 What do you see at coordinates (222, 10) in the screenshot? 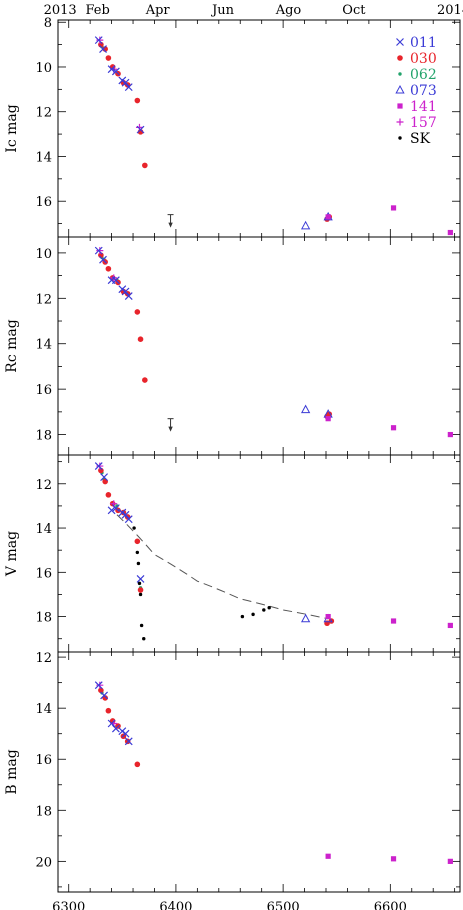
I see `top-date-label: Jun` at bounding box center [222, 10].